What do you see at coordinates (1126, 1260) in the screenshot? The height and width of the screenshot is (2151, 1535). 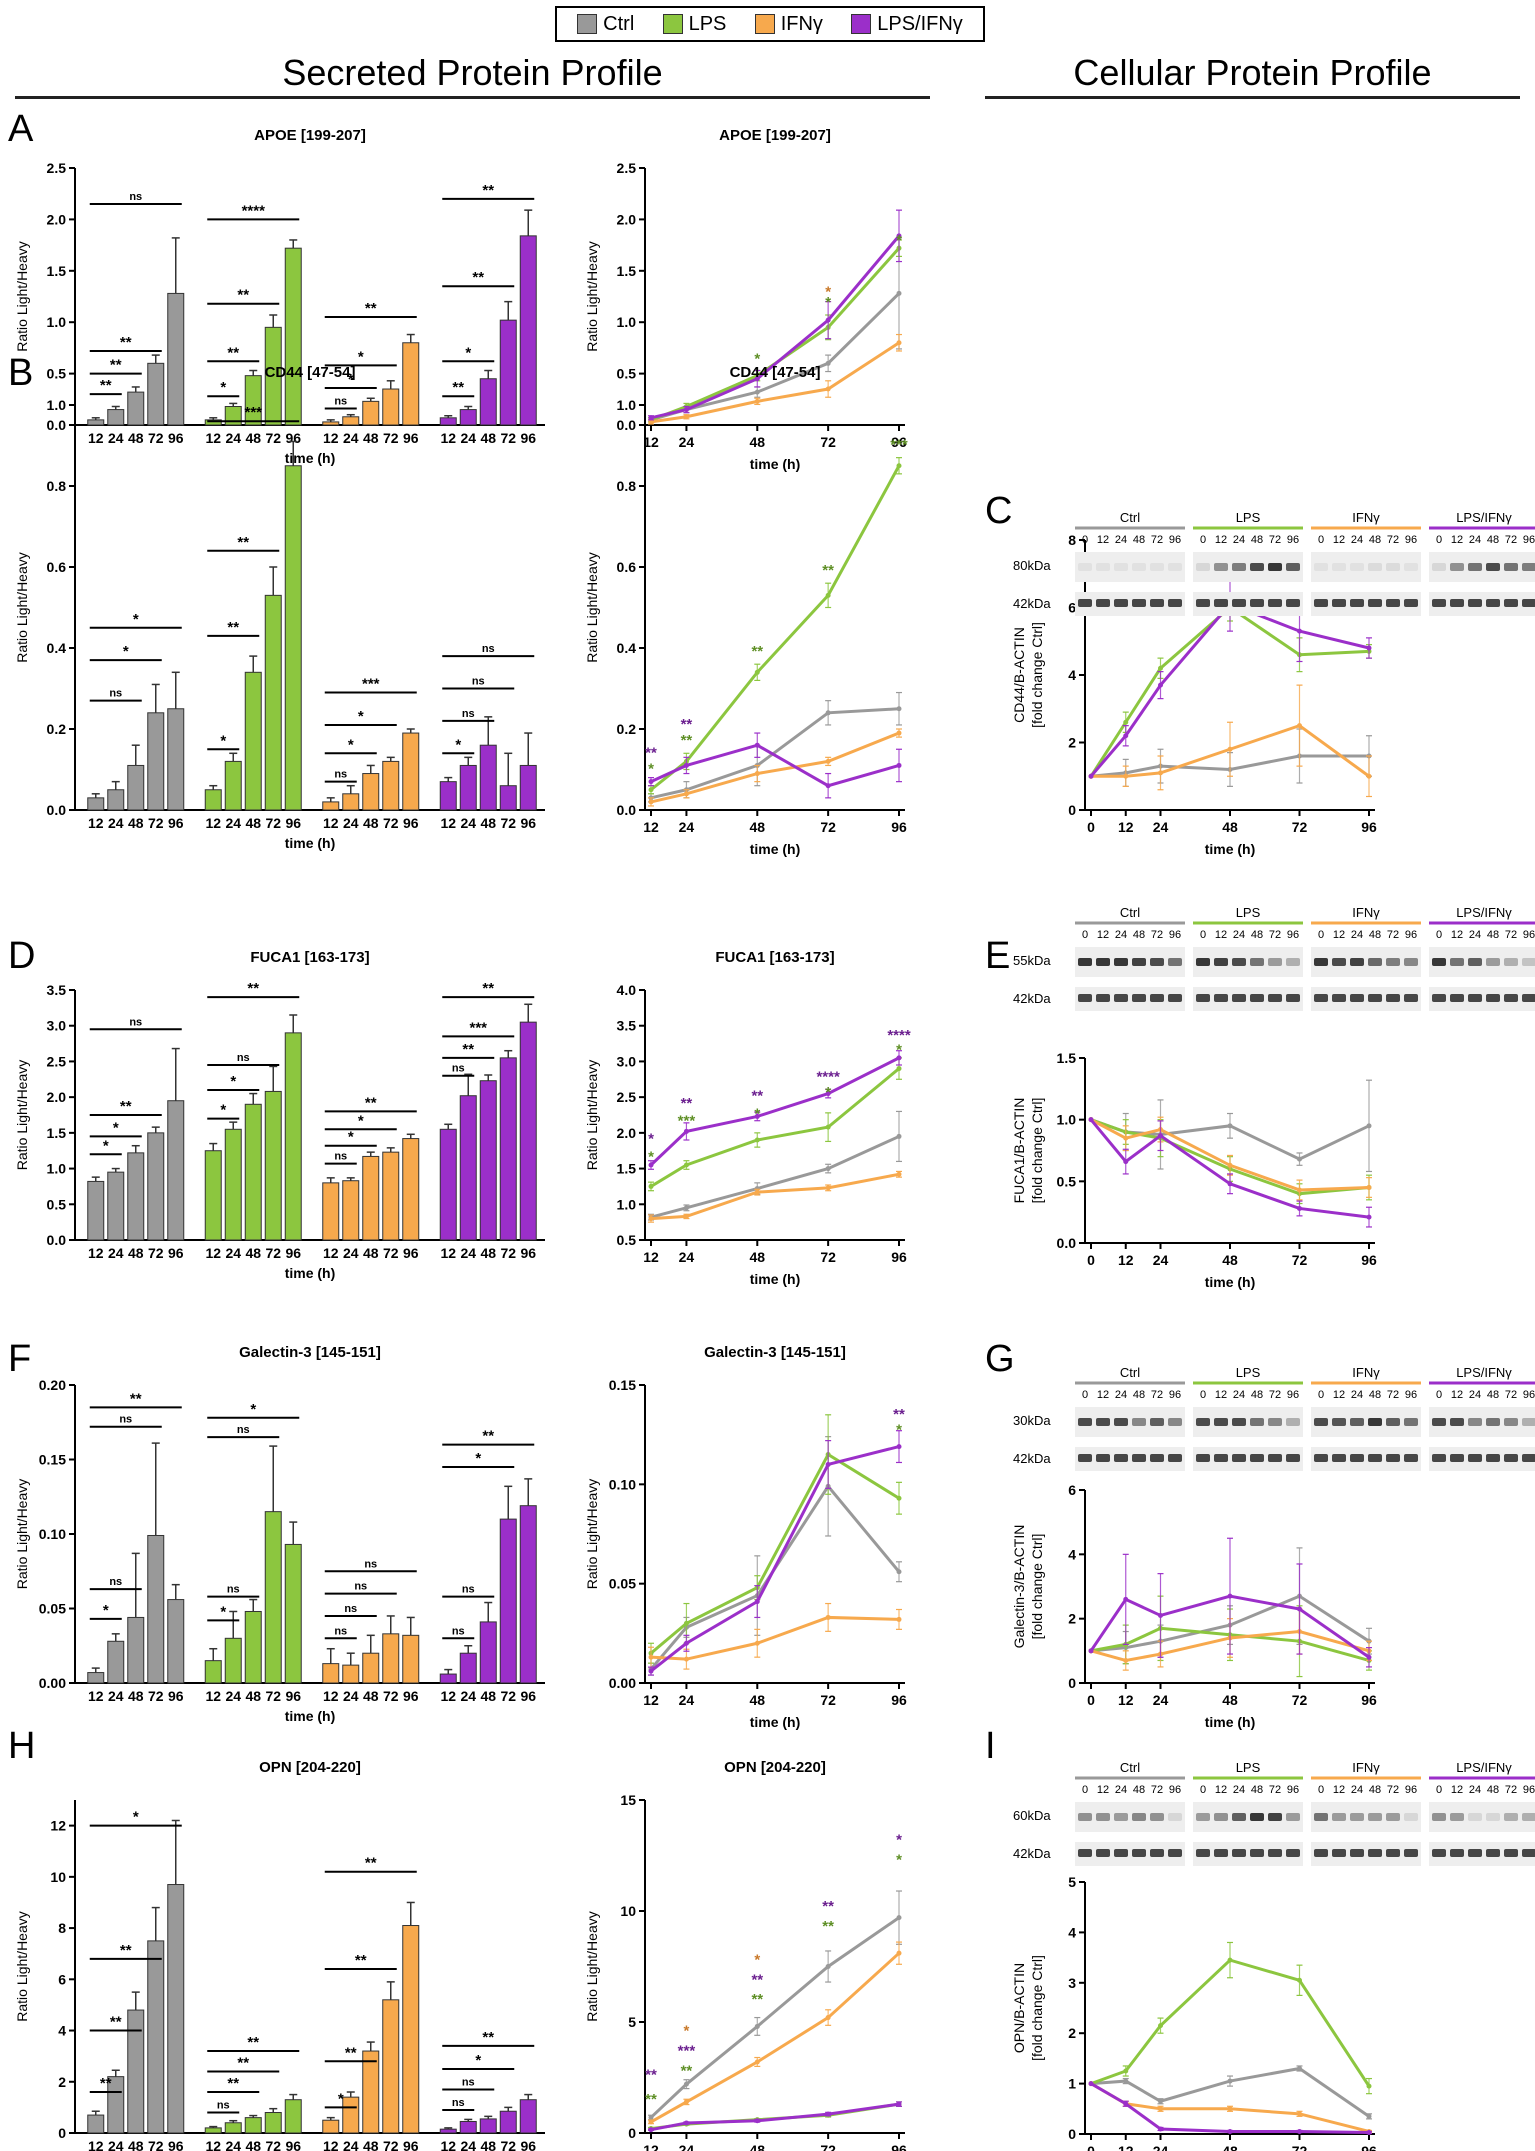 I see `E_line-x-tick-label: 12` at bounding box center [1126, 1260].